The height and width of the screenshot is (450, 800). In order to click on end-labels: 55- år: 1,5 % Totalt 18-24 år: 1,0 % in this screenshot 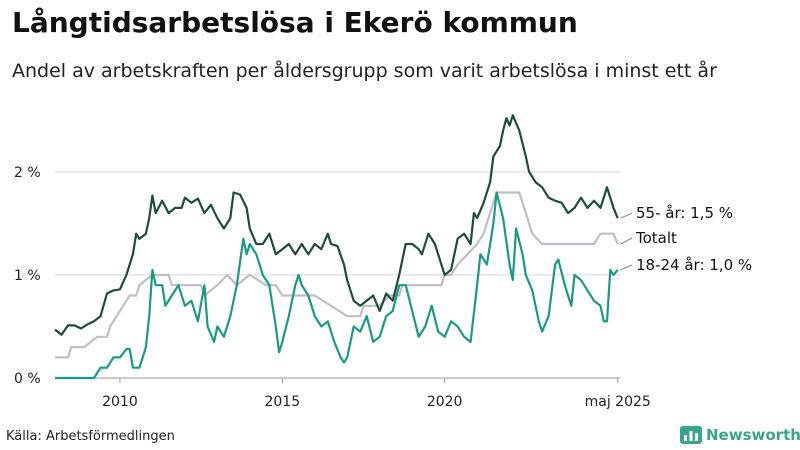, I will do `click(686, 239)`.